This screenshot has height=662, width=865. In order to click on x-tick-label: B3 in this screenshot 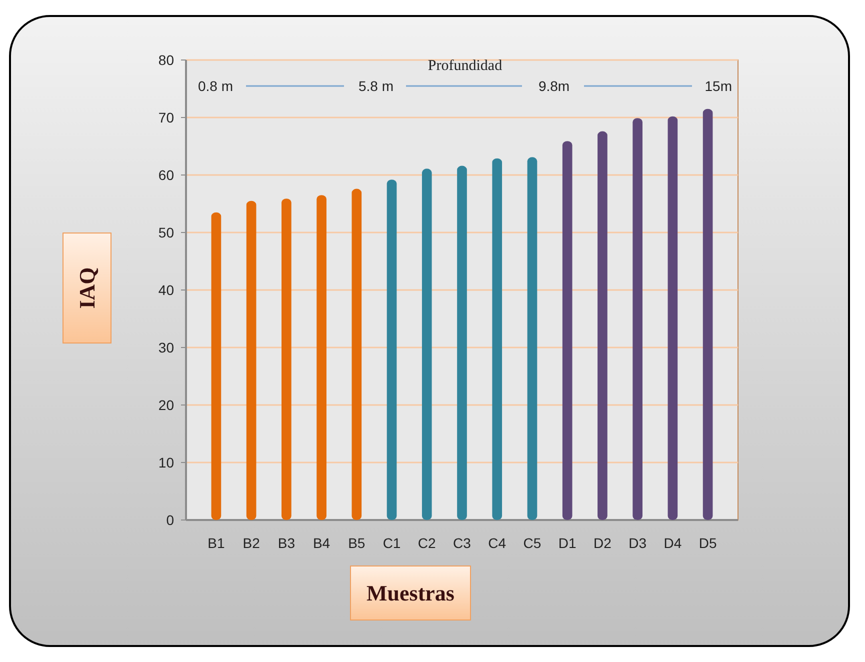, I will do `click(287, 543)`.